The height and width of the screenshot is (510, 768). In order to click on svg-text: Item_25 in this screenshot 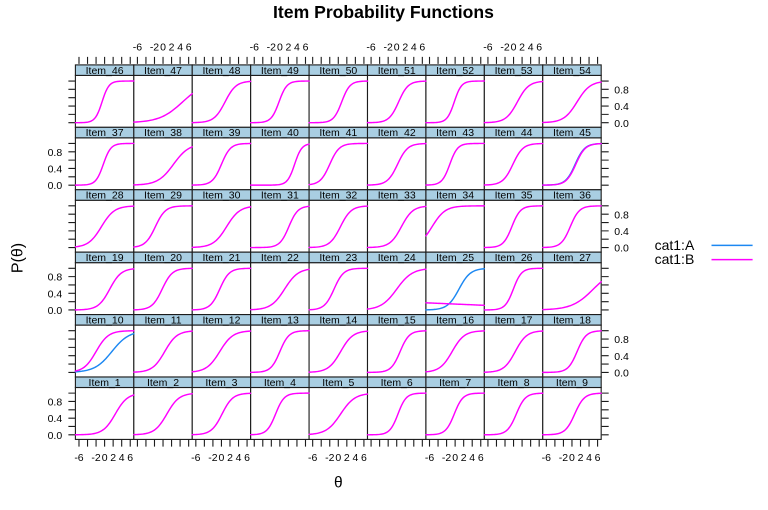, I will do `click(455, 258)`.